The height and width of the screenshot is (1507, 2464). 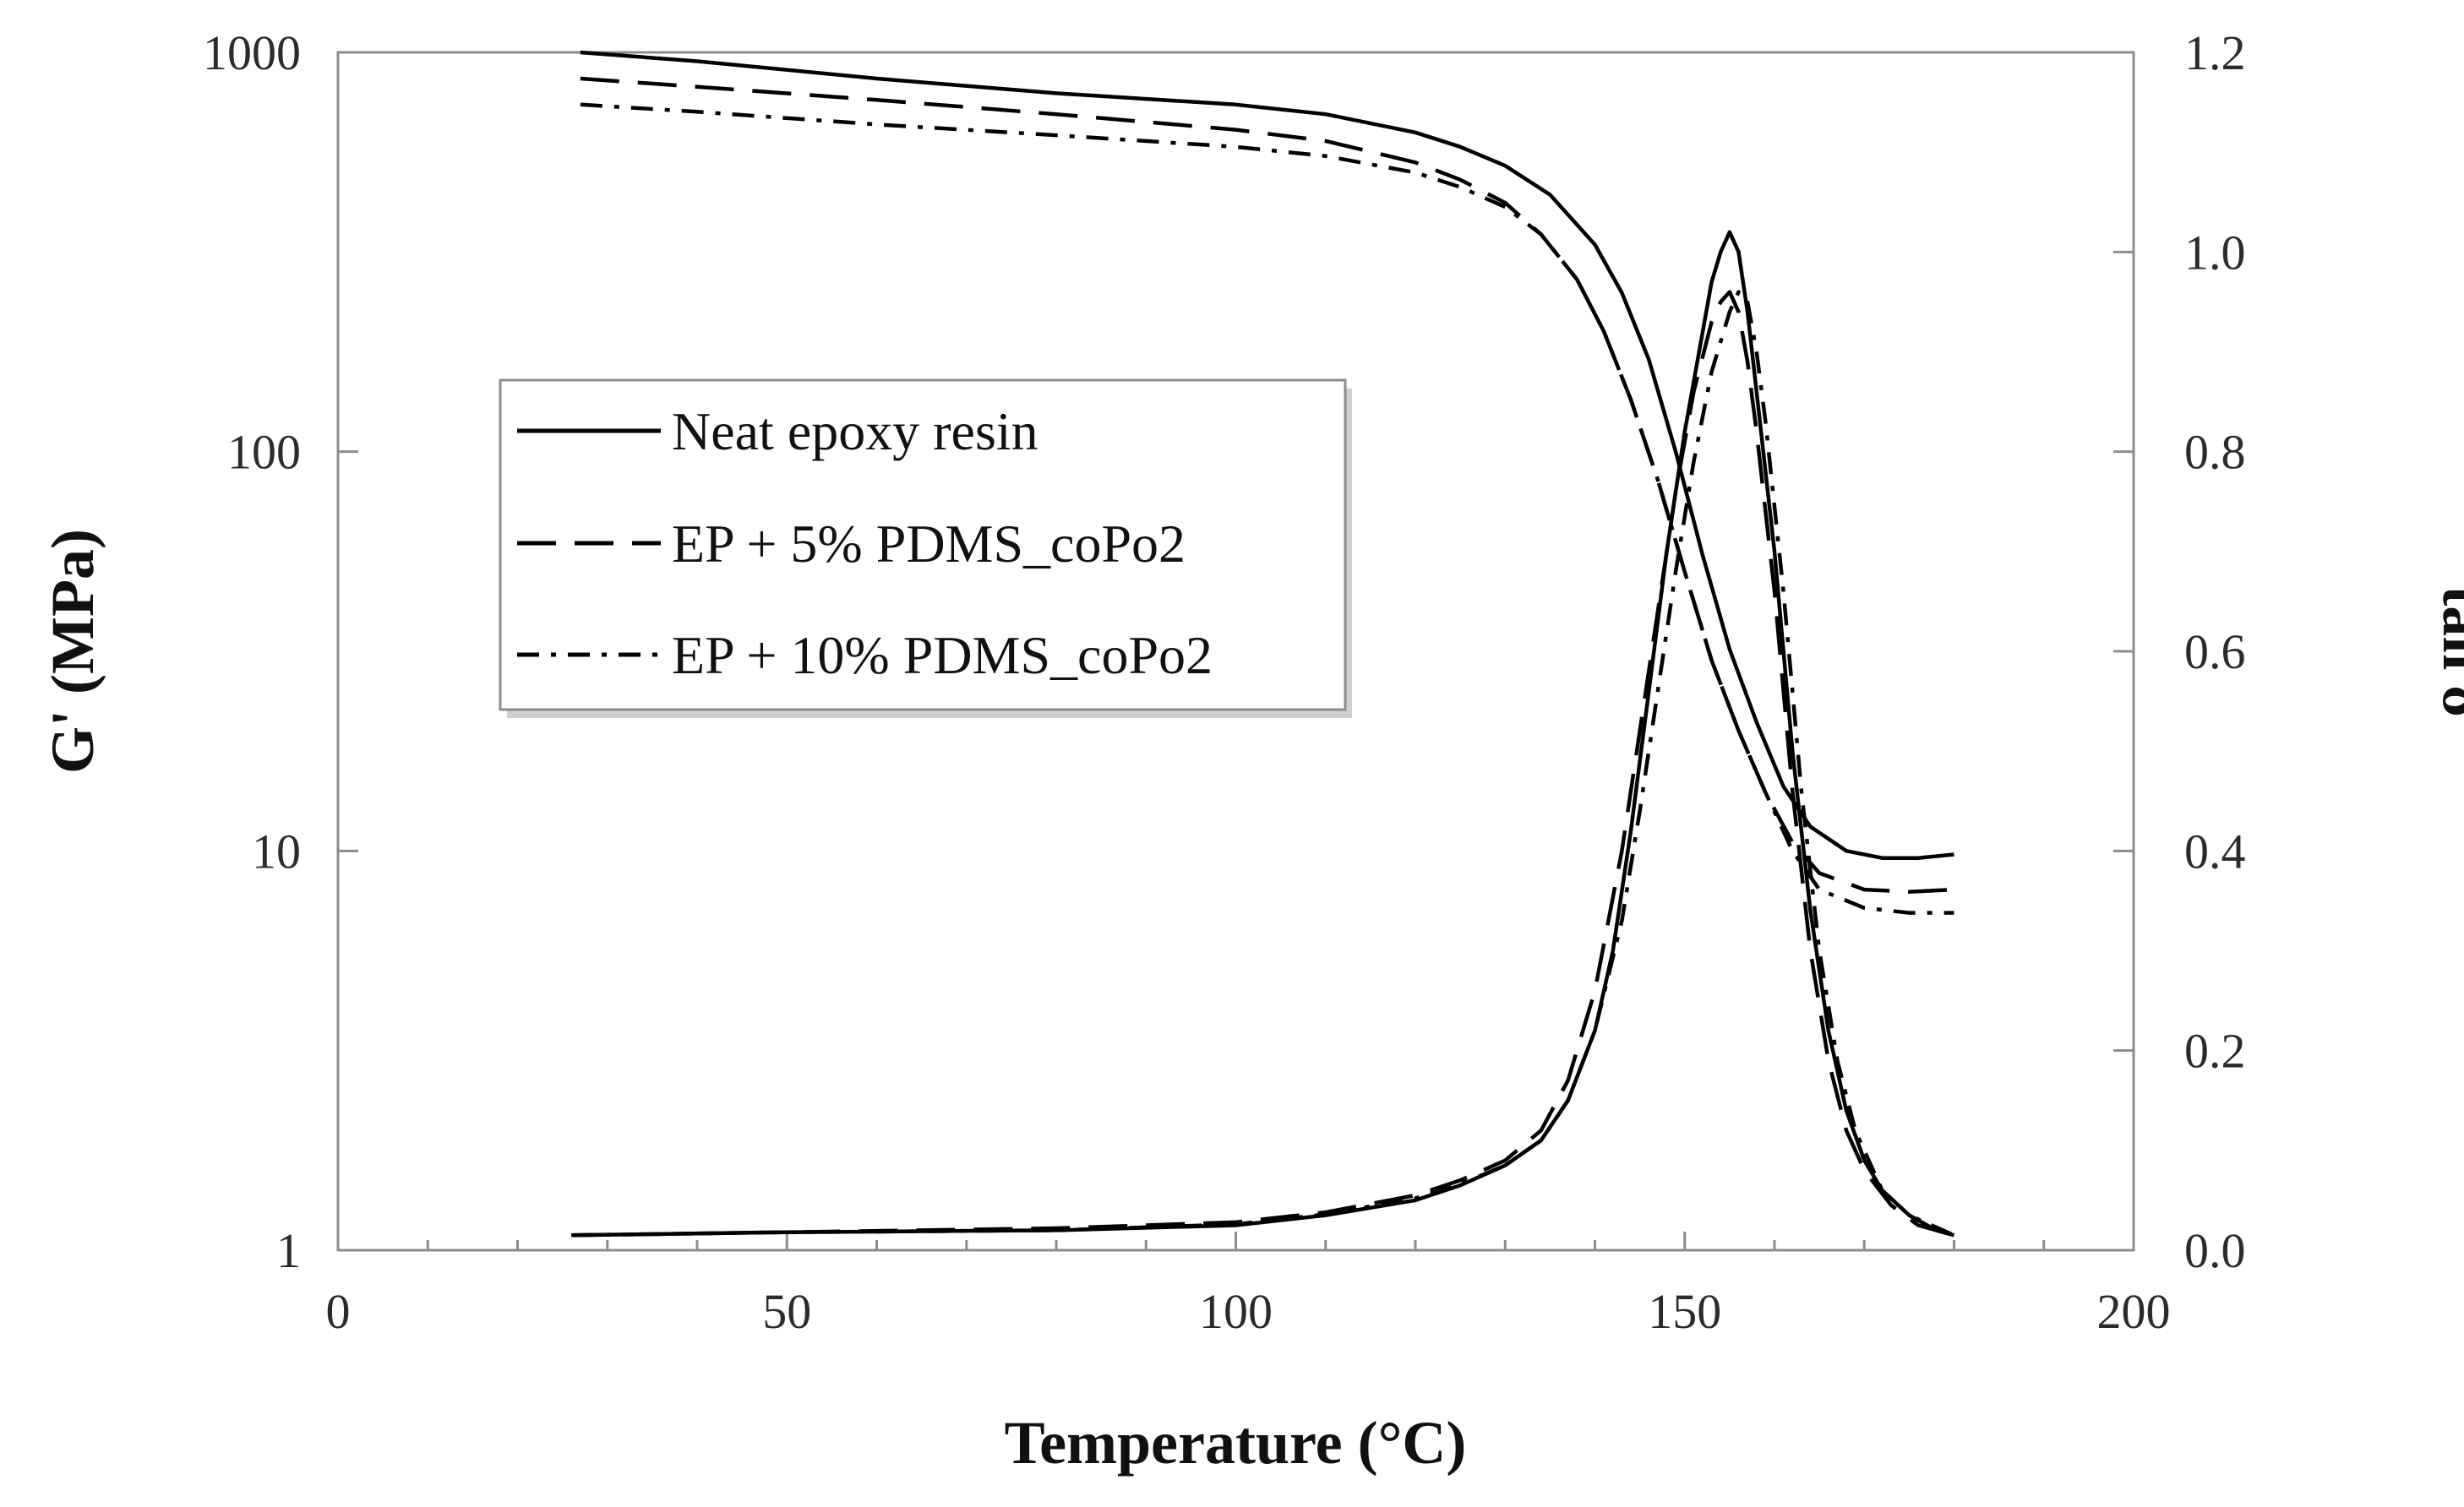 What do you see at coordinates (2215, 851) in the screenshot?
I see `y-right-tick-label: 0.4` at bounding box center [2215, 851].